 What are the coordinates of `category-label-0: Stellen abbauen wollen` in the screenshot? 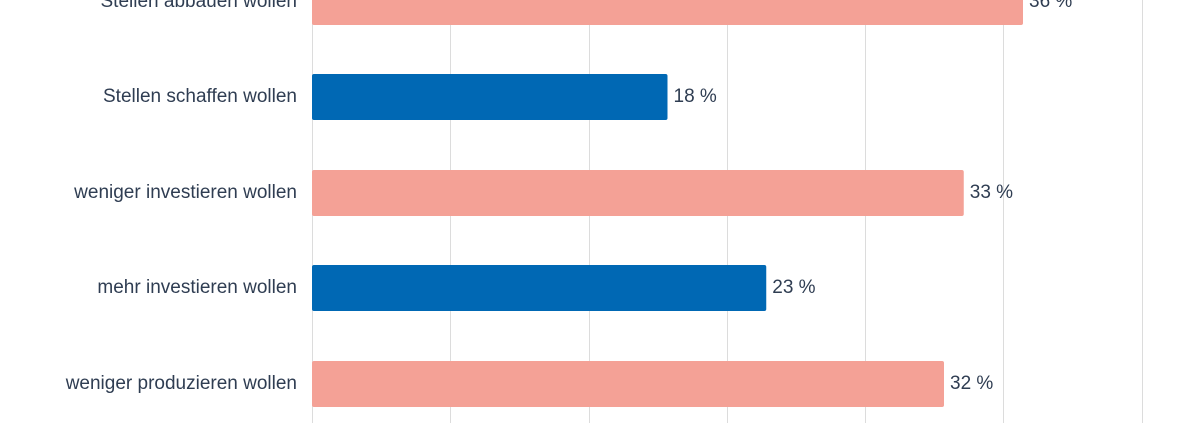 It's located at (199, 6).